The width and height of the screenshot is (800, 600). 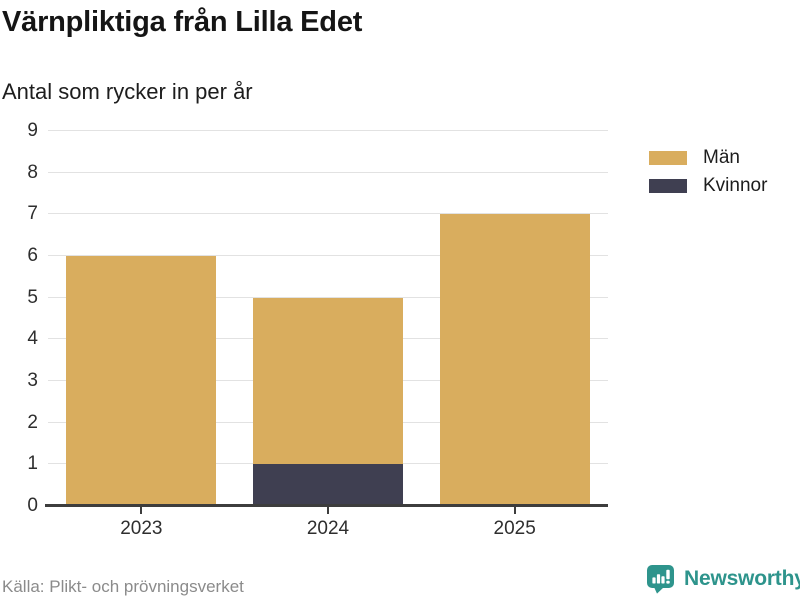 I want to click on x-tick-2023, so click(x=141, y=510).